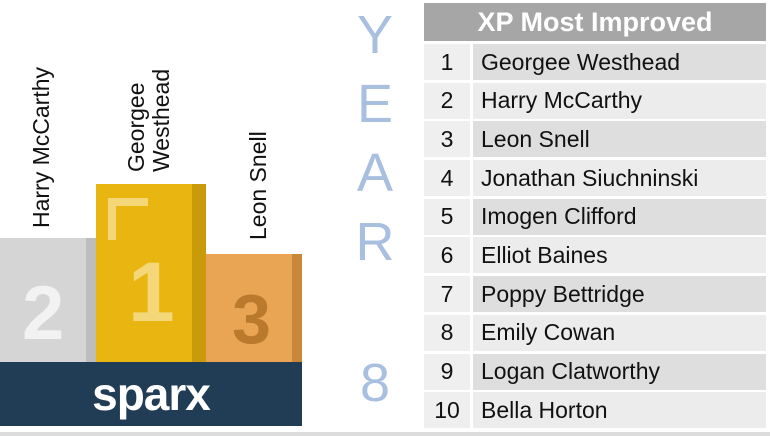 The image size is (770, 436). What do you see at coordinates (619, 178) in the screenshot?
I see `name-cell: Jonathan Siuchninski` at bounding box center [619, 178].